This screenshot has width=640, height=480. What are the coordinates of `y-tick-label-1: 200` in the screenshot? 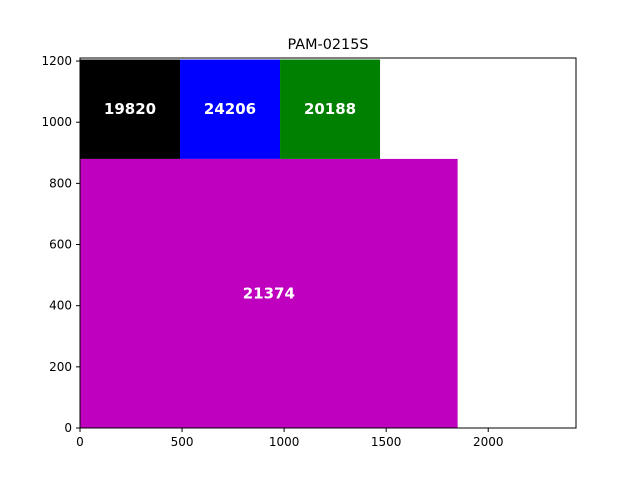 It's located at (60, 367).